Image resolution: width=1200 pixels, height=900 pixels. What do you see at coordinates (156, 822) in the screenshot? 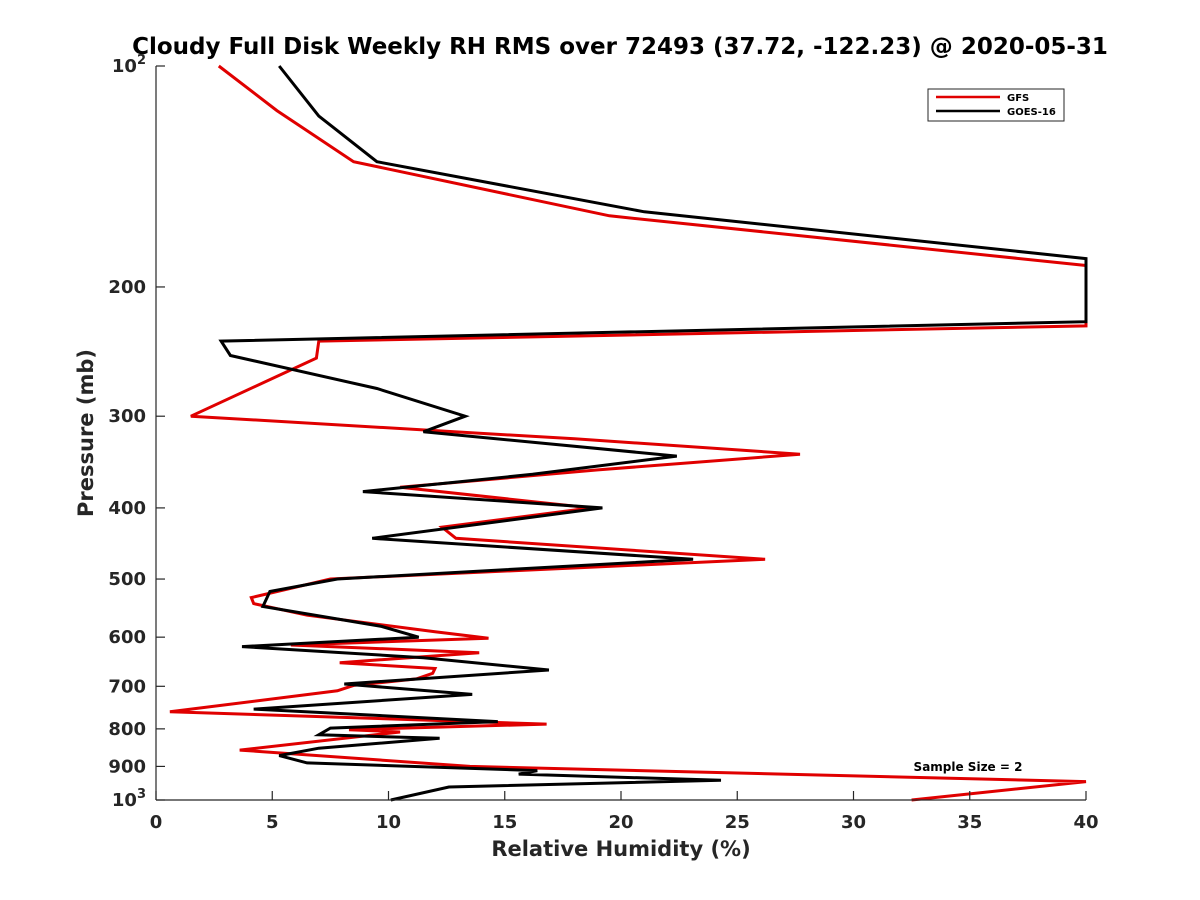
I see `x-tick-label: 0` at bounding box center [156, 822].